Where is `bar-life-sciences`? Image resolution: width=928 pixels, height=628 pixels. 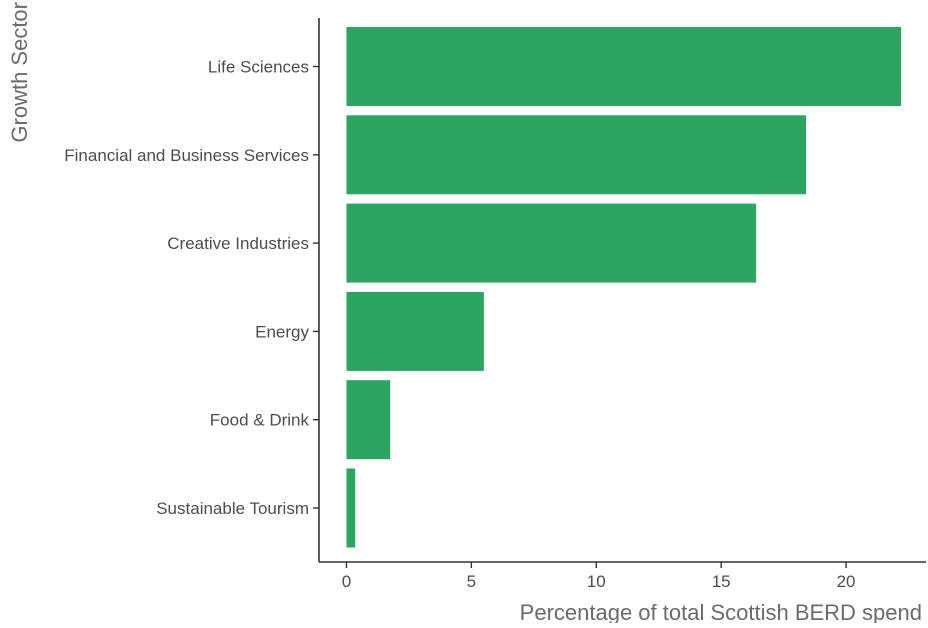
bar-life-sciences is located at coordinates (624, 66).